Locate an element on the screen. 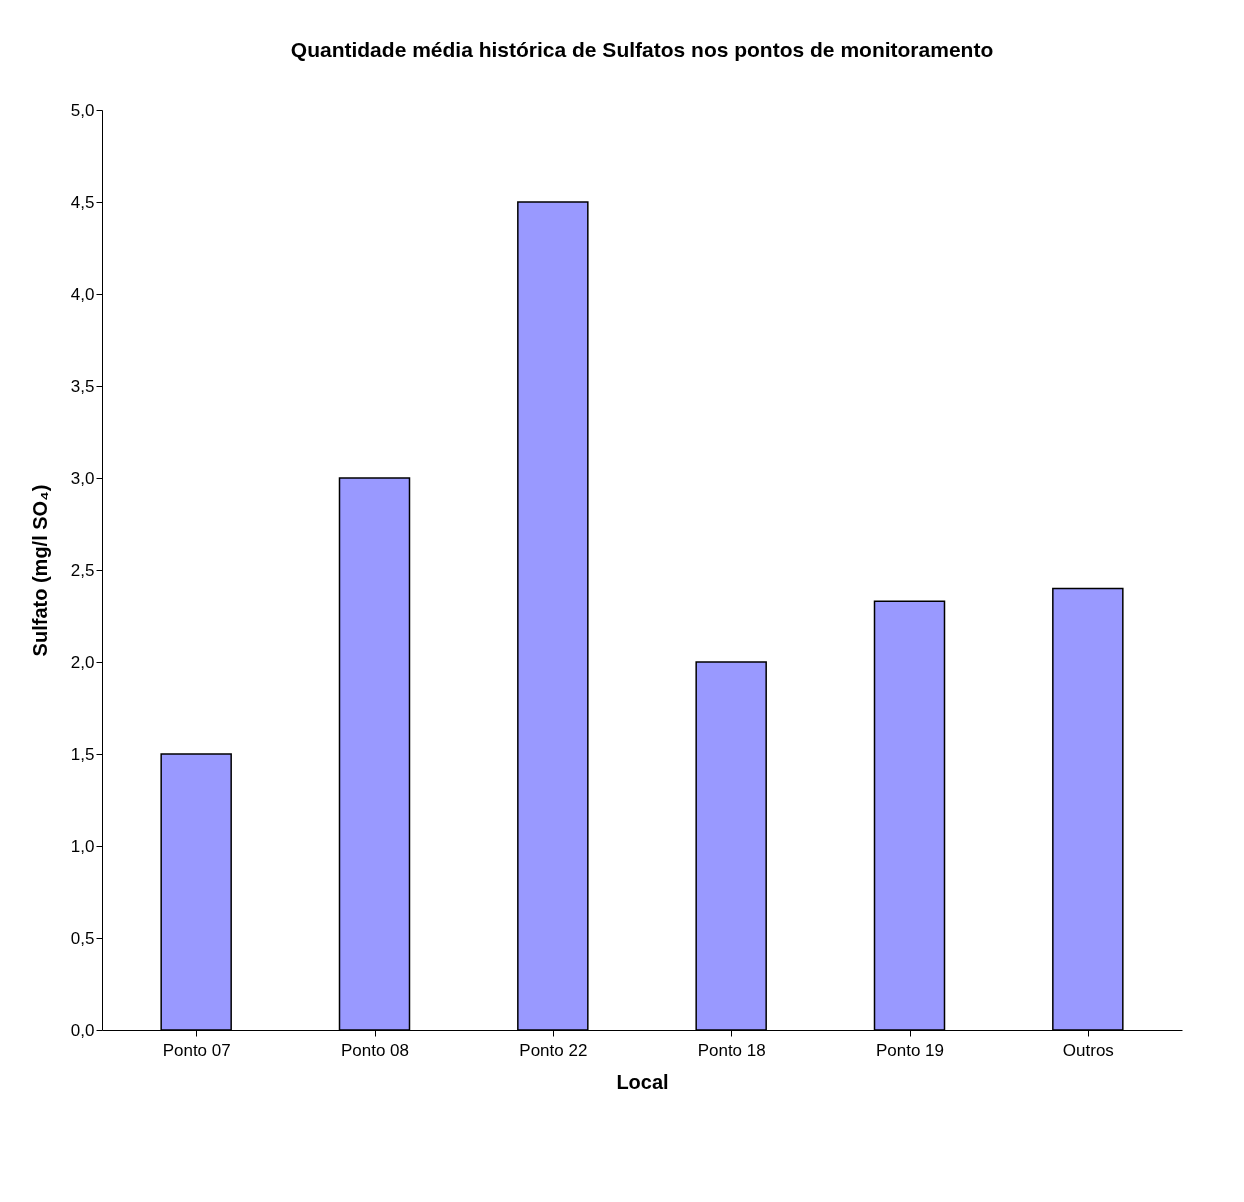 This screenshot has width=1244, height=1202. x-tick-label: Outros is located at coordinates (1088, 1050).